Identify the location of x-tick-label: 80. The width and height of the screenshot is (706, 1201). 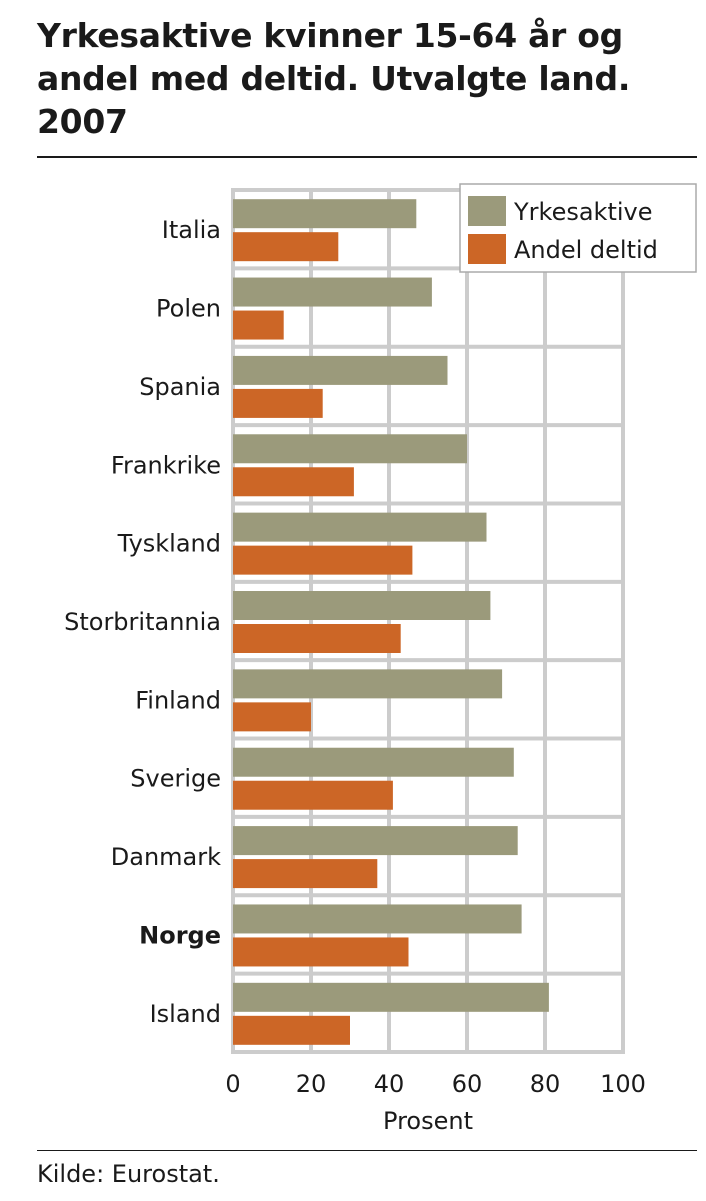
(545, 1084).